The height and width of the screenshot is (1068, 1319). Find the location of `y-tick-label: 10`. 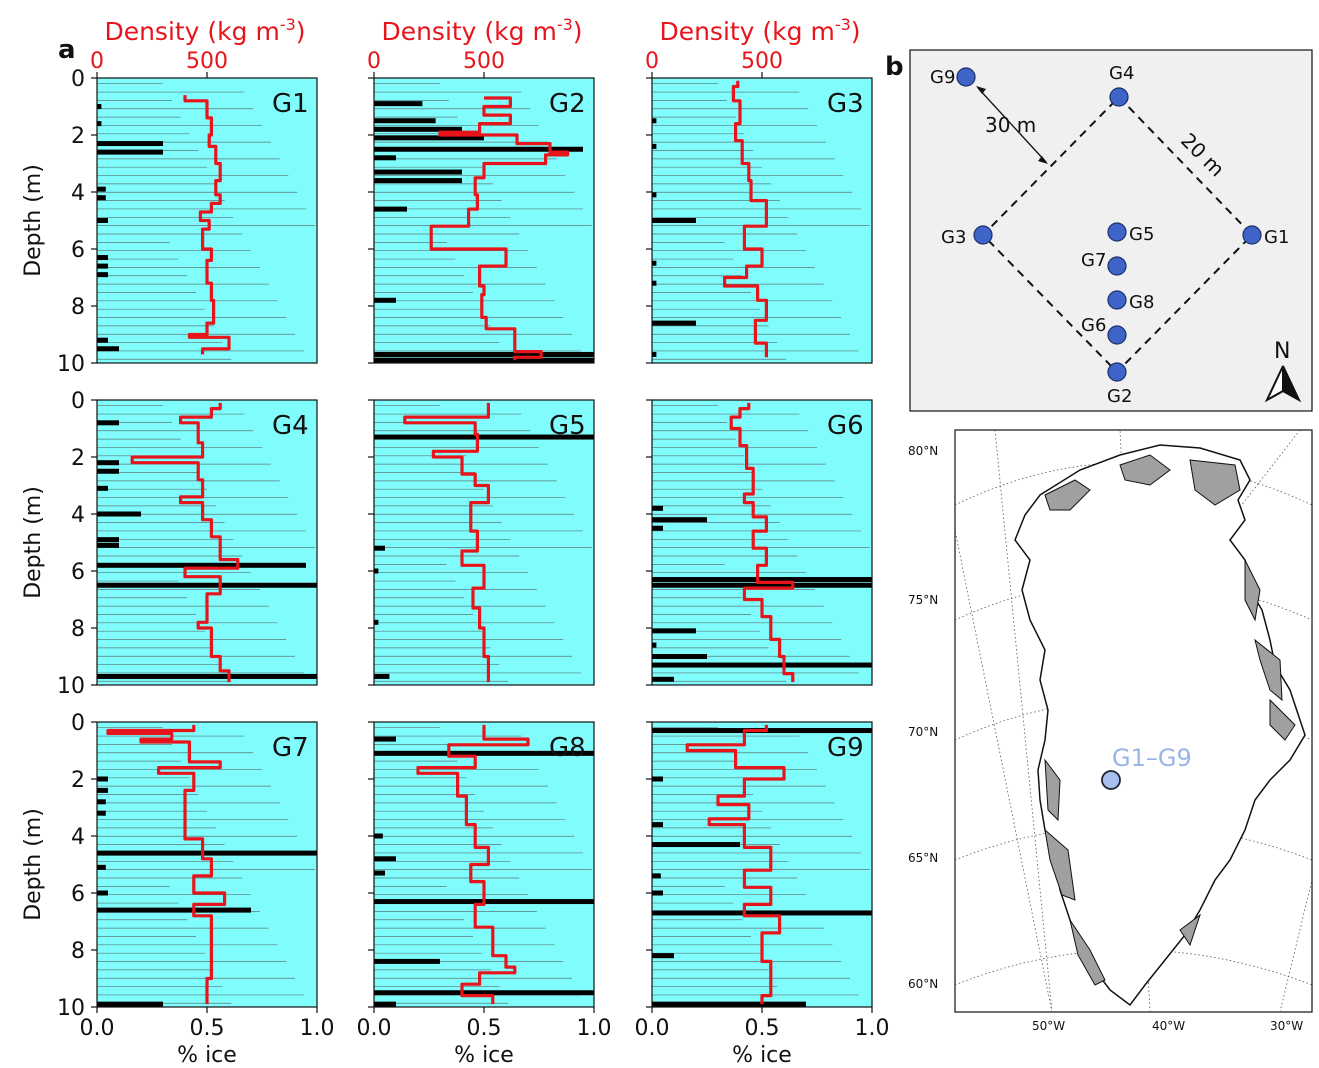

y-tick-label: 10 is located at coordinates (71, 1008).